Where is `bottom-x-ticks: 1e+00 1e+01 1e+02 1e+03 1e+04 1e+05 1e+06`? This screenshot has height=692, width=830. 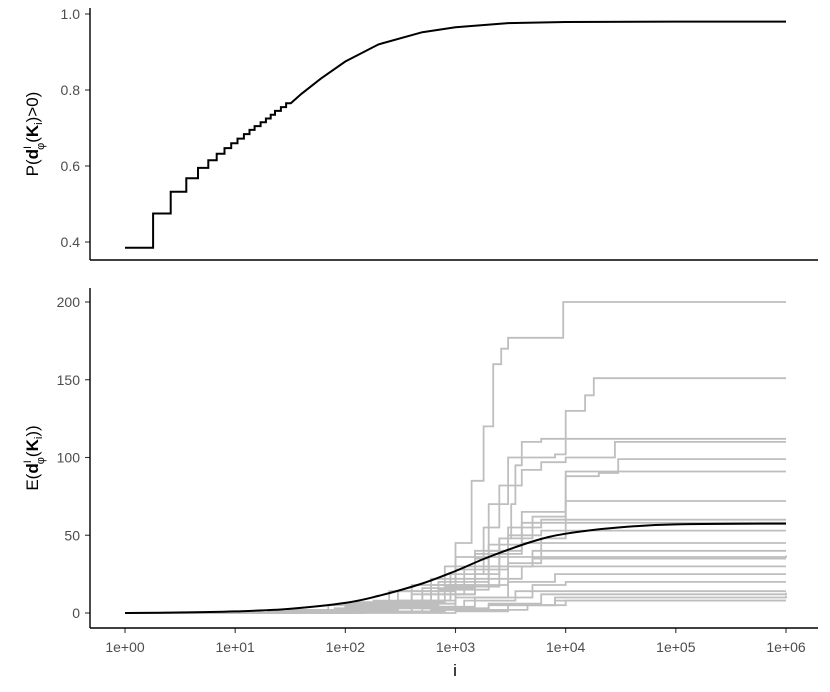 bottom-x-ticks: 1e+00 1e+01 1e+02 1e+03 1e+04 1e+05 1e+06 is located at coordinates (455, 641).